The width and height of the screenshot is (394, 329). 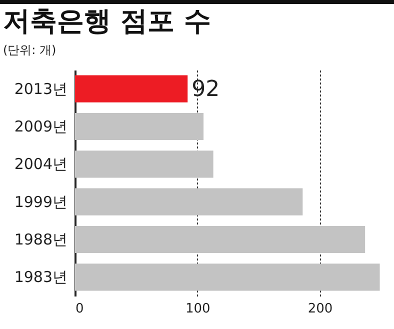 I want to click on chart-title: 저축은행 점포 수, so click(x=107, y=22).